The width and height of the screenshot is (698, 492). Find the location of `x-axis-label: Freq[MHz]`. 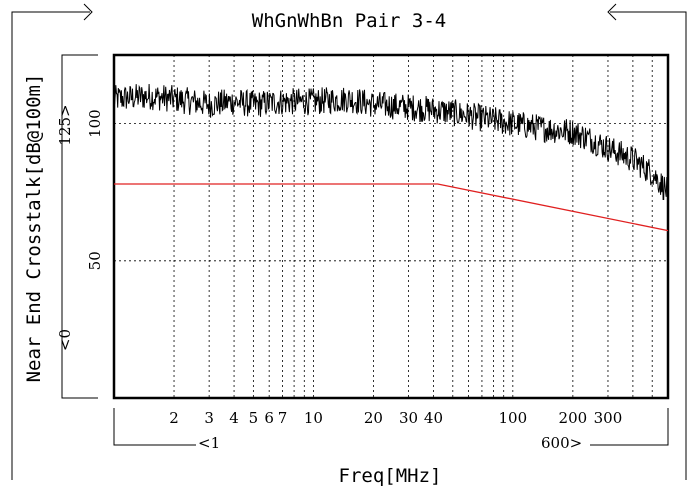

x-axis-label: Freq[MHz] is located at coordinates (390, 476).